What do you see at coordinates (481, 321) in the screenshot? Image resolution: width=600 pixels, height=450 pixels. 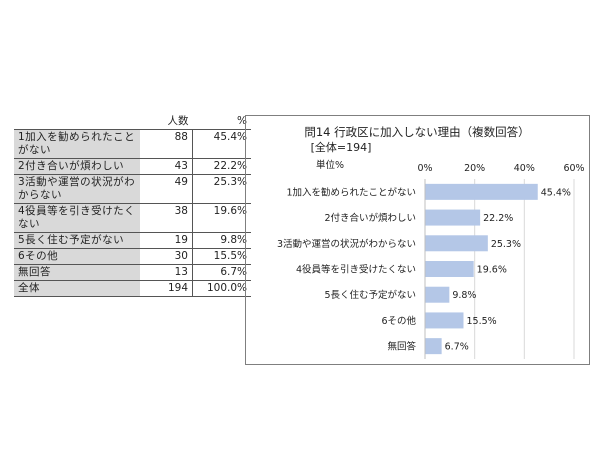 I see `value-label: 15.5%` at bounding box center [481, 321].